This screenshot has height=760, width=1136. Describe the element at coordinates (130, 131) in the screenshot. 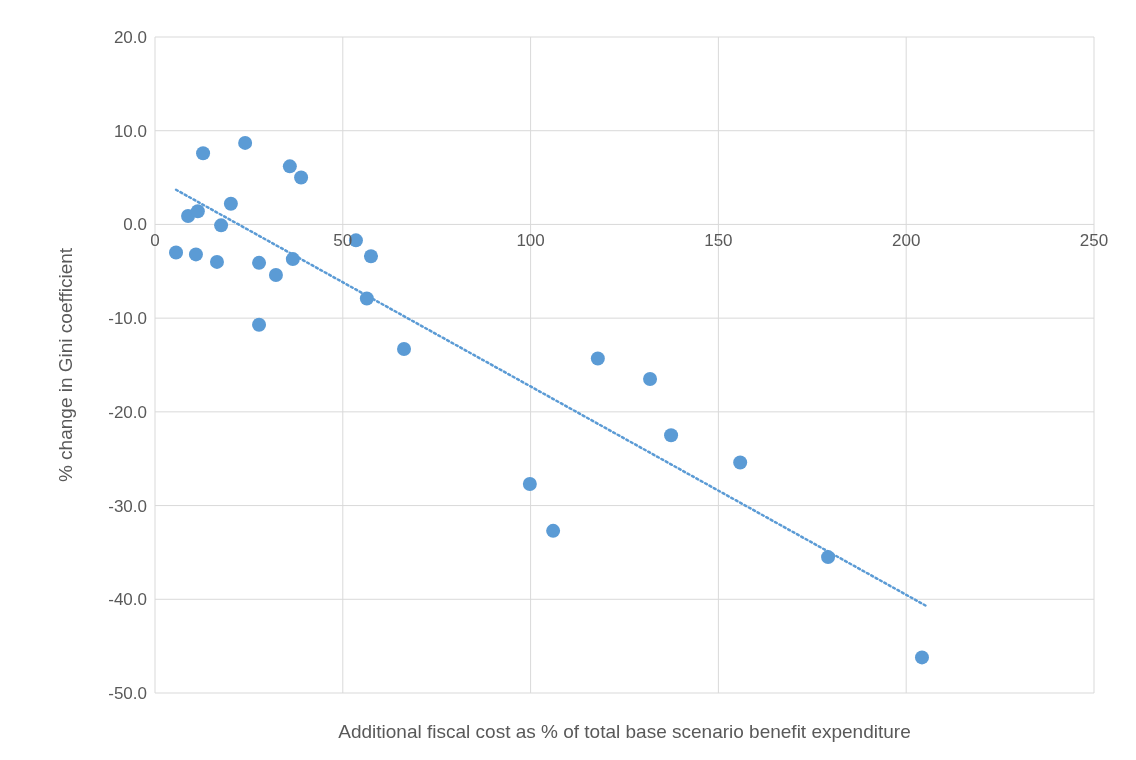

I see `y-tick-label: 10.0` at that location.